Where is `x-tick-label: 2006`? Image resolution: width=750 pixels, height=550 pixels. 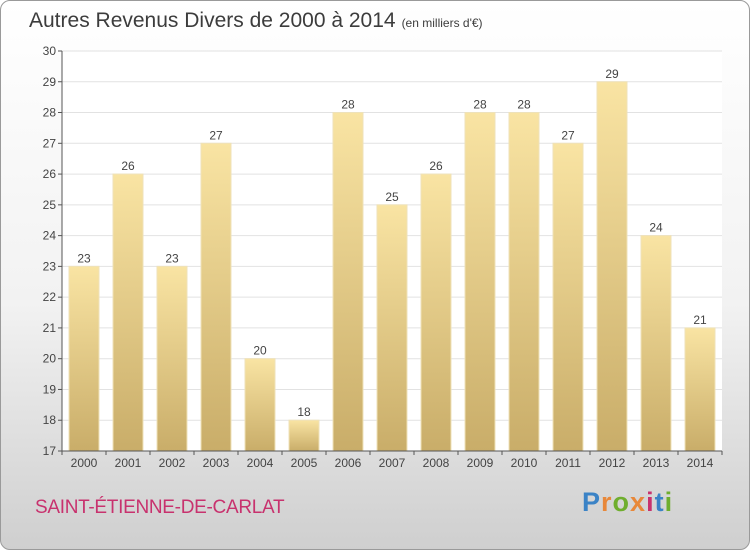 x-tick-label: 2006 is located at coordinates (348, 463).